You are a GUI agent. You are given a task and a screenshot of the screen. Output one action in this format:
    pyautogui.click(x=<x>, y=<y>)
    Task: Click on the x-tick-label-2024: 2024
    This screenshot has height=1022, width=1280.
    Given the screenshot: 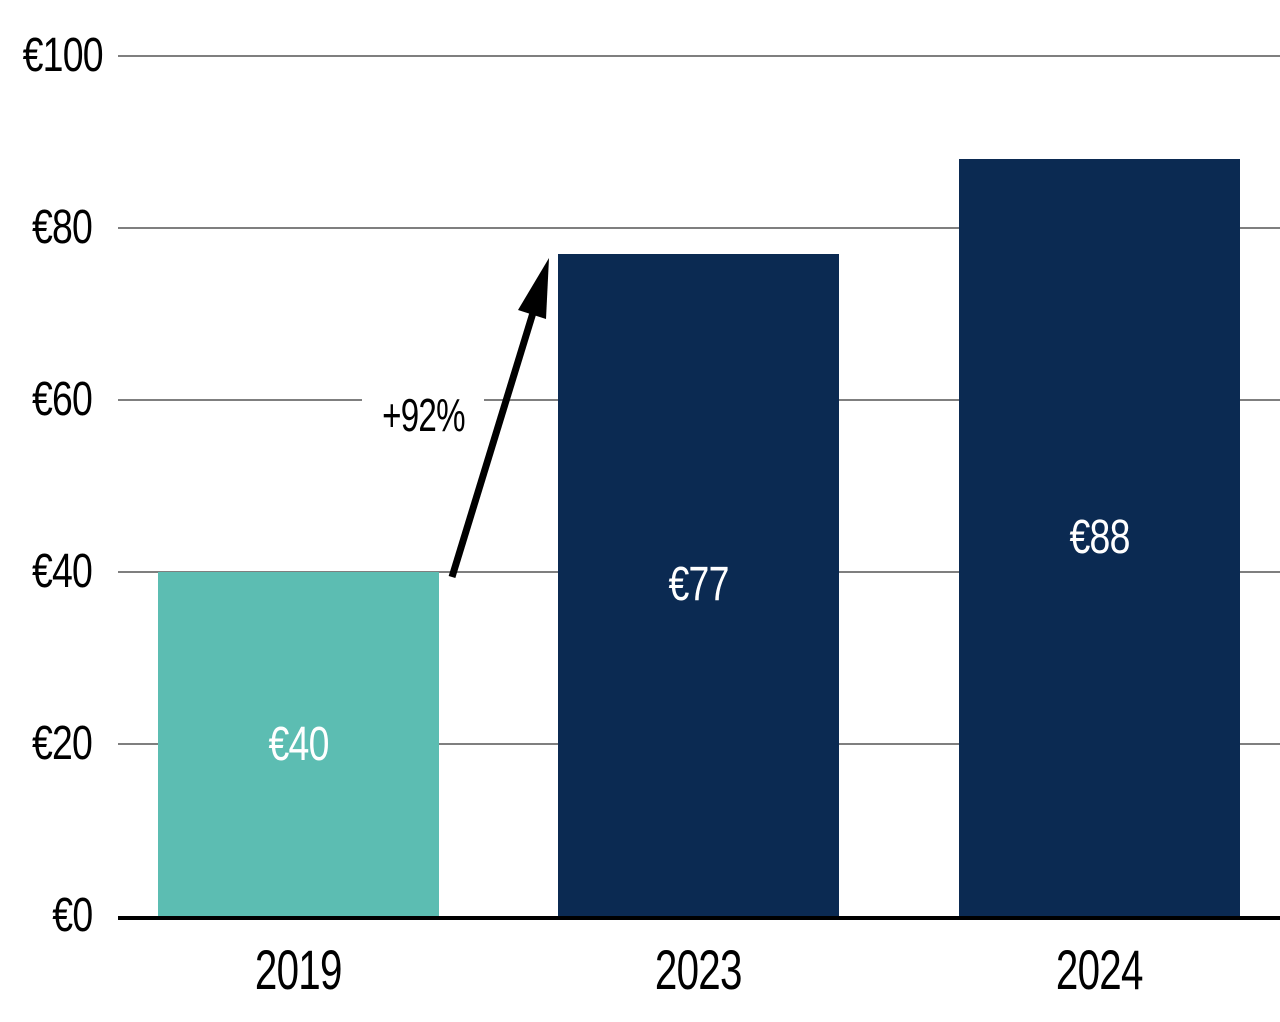 What is the action you would take?
    pyautogui.click(x=1100, y=970)
    